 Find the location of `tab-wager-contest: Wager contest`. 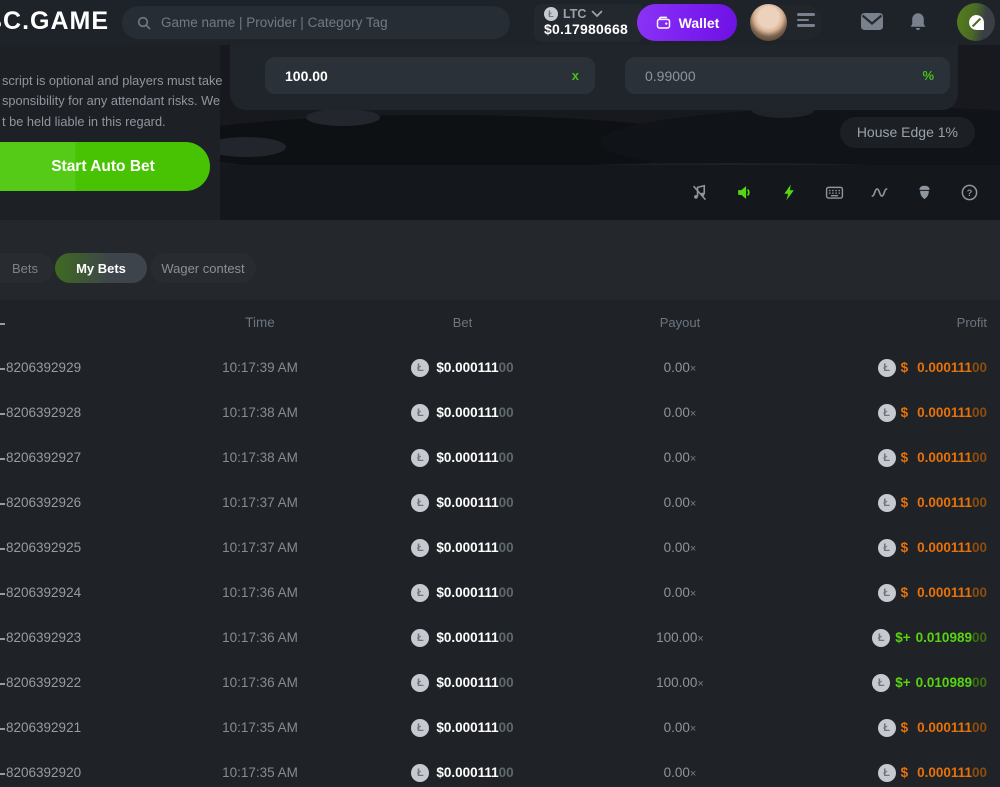

tab-wager-contest: Wager contest is located at coordinates (203, 268).